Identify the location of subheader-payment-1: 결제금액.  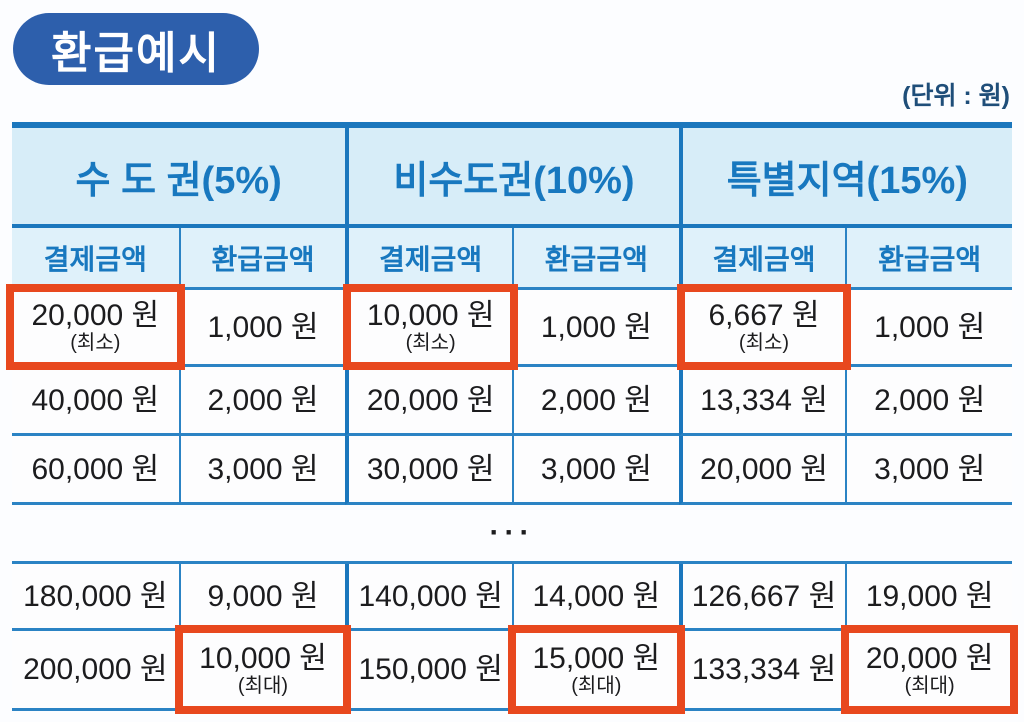
(95, 259).